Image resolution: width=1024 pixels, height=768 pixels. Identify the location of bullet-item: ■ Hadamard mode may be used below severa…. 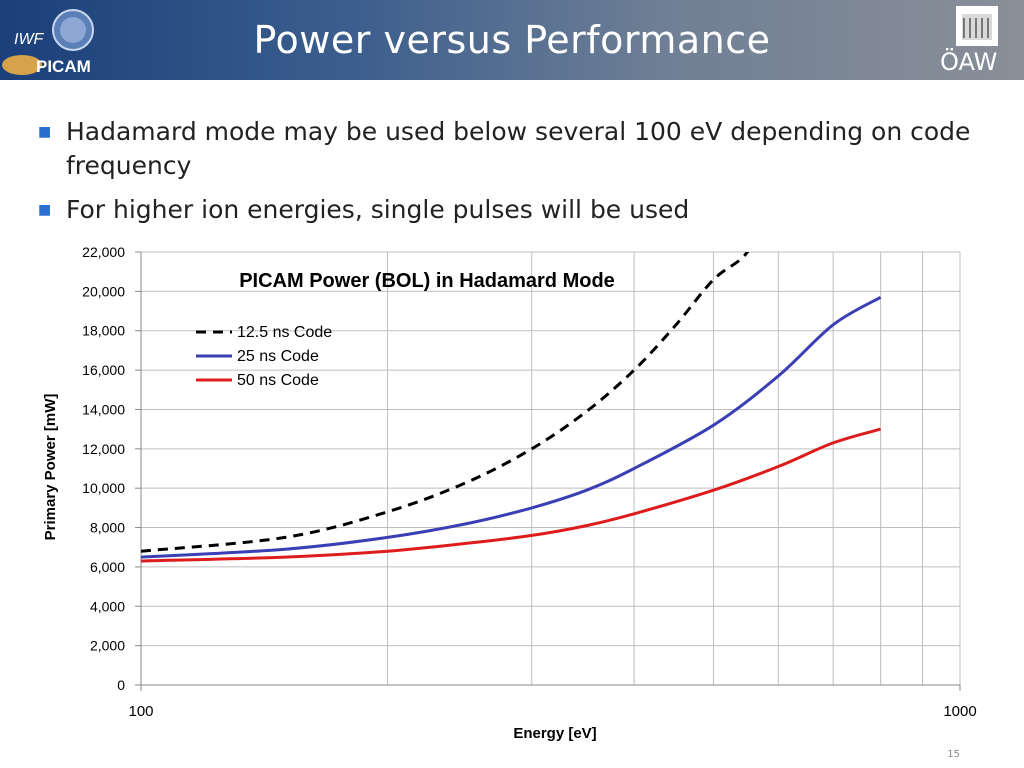
(513, 149).